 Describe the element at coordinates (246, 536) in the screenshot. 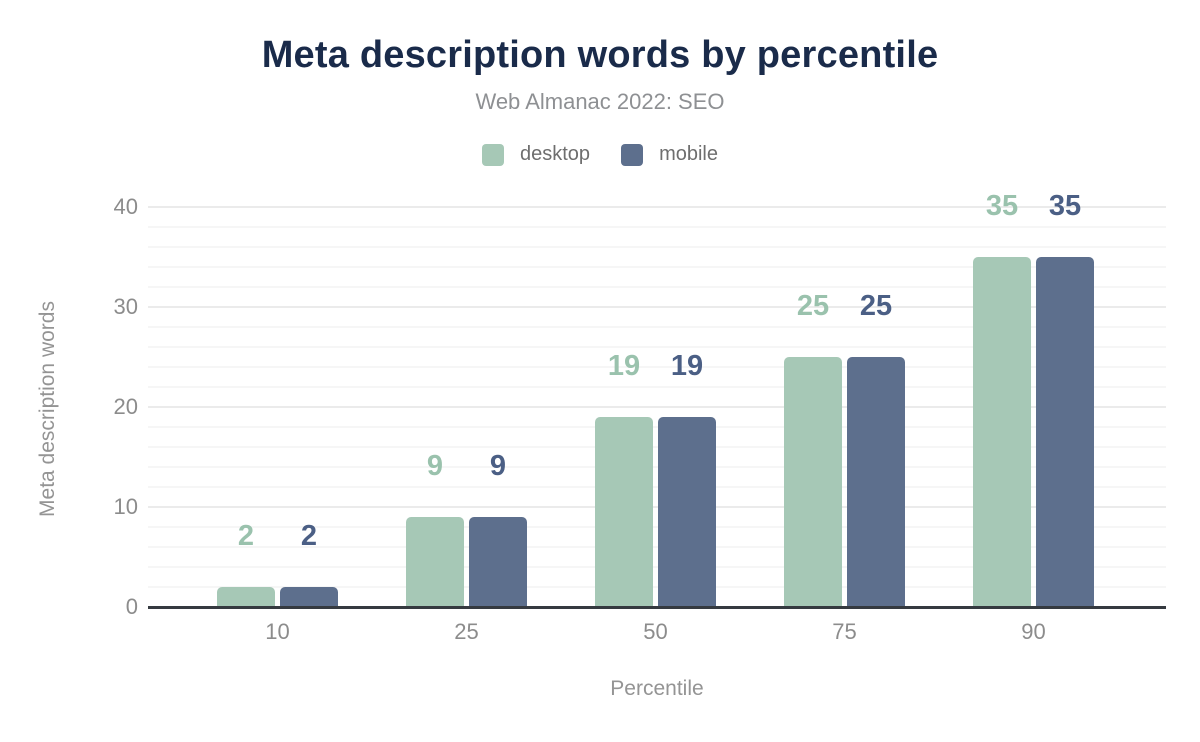

I see `desktop-value-label: 2` at that location.